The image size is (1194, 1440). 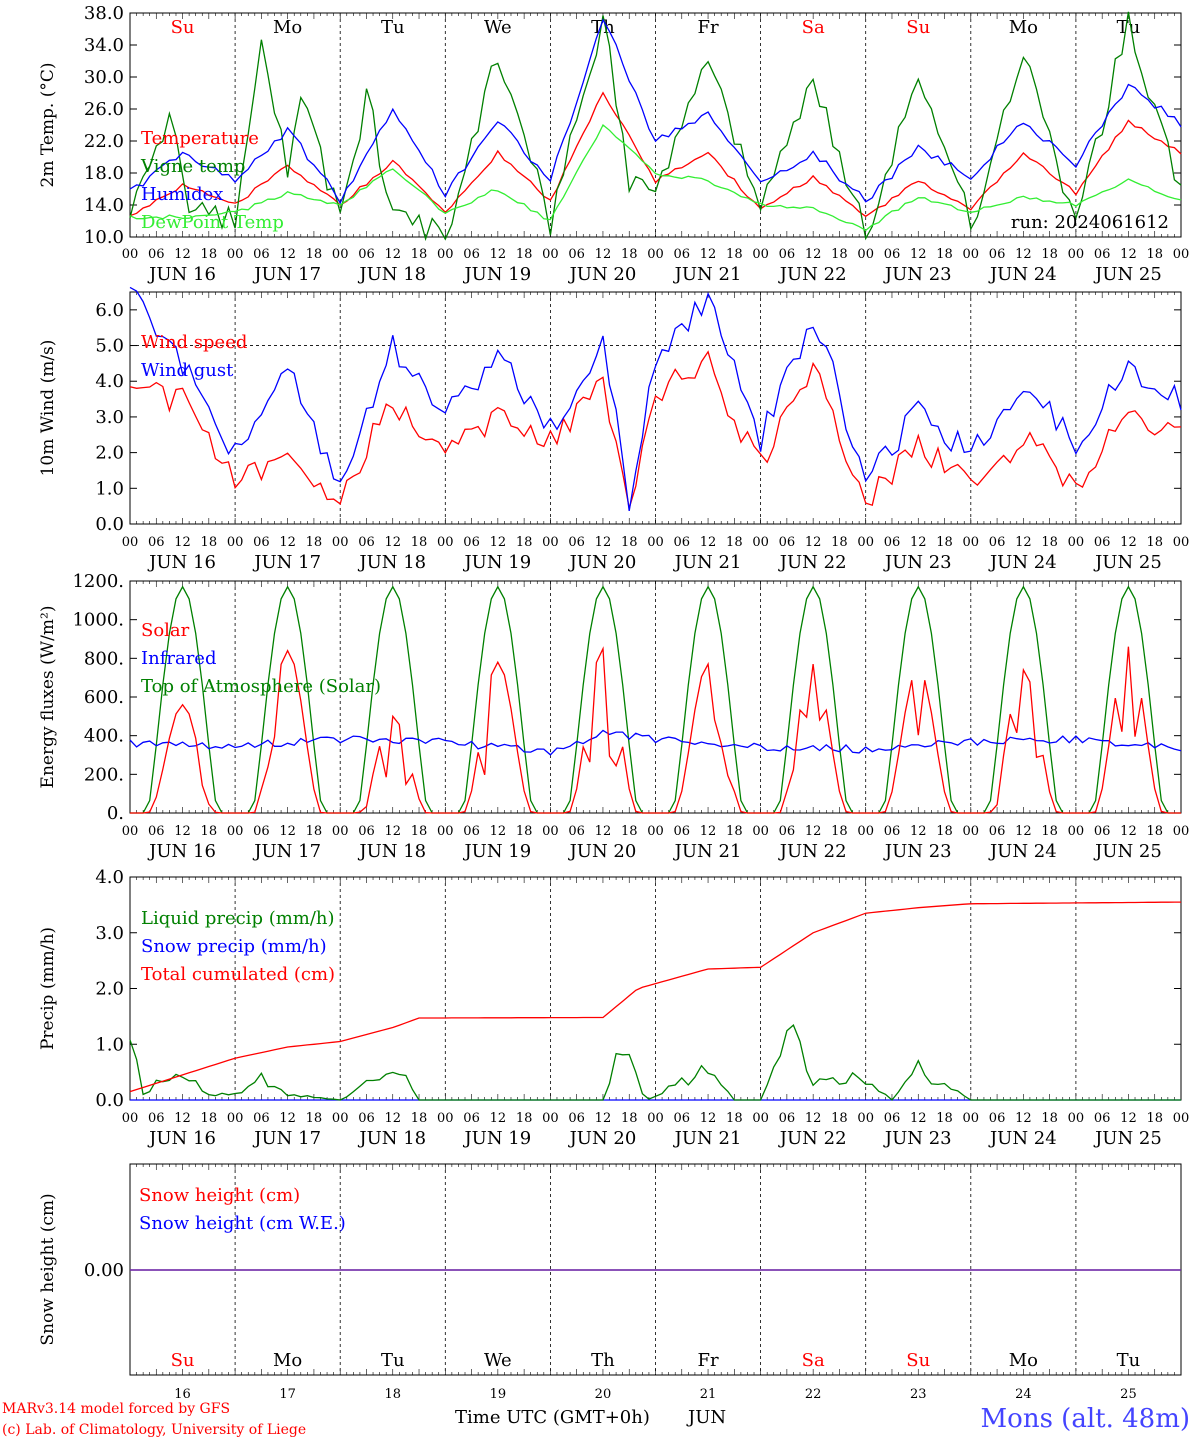 What do you see at coordinates (115, 813) in the screenshot?
I see `y-tick-label: 0.` at bounding box center [115, 813].